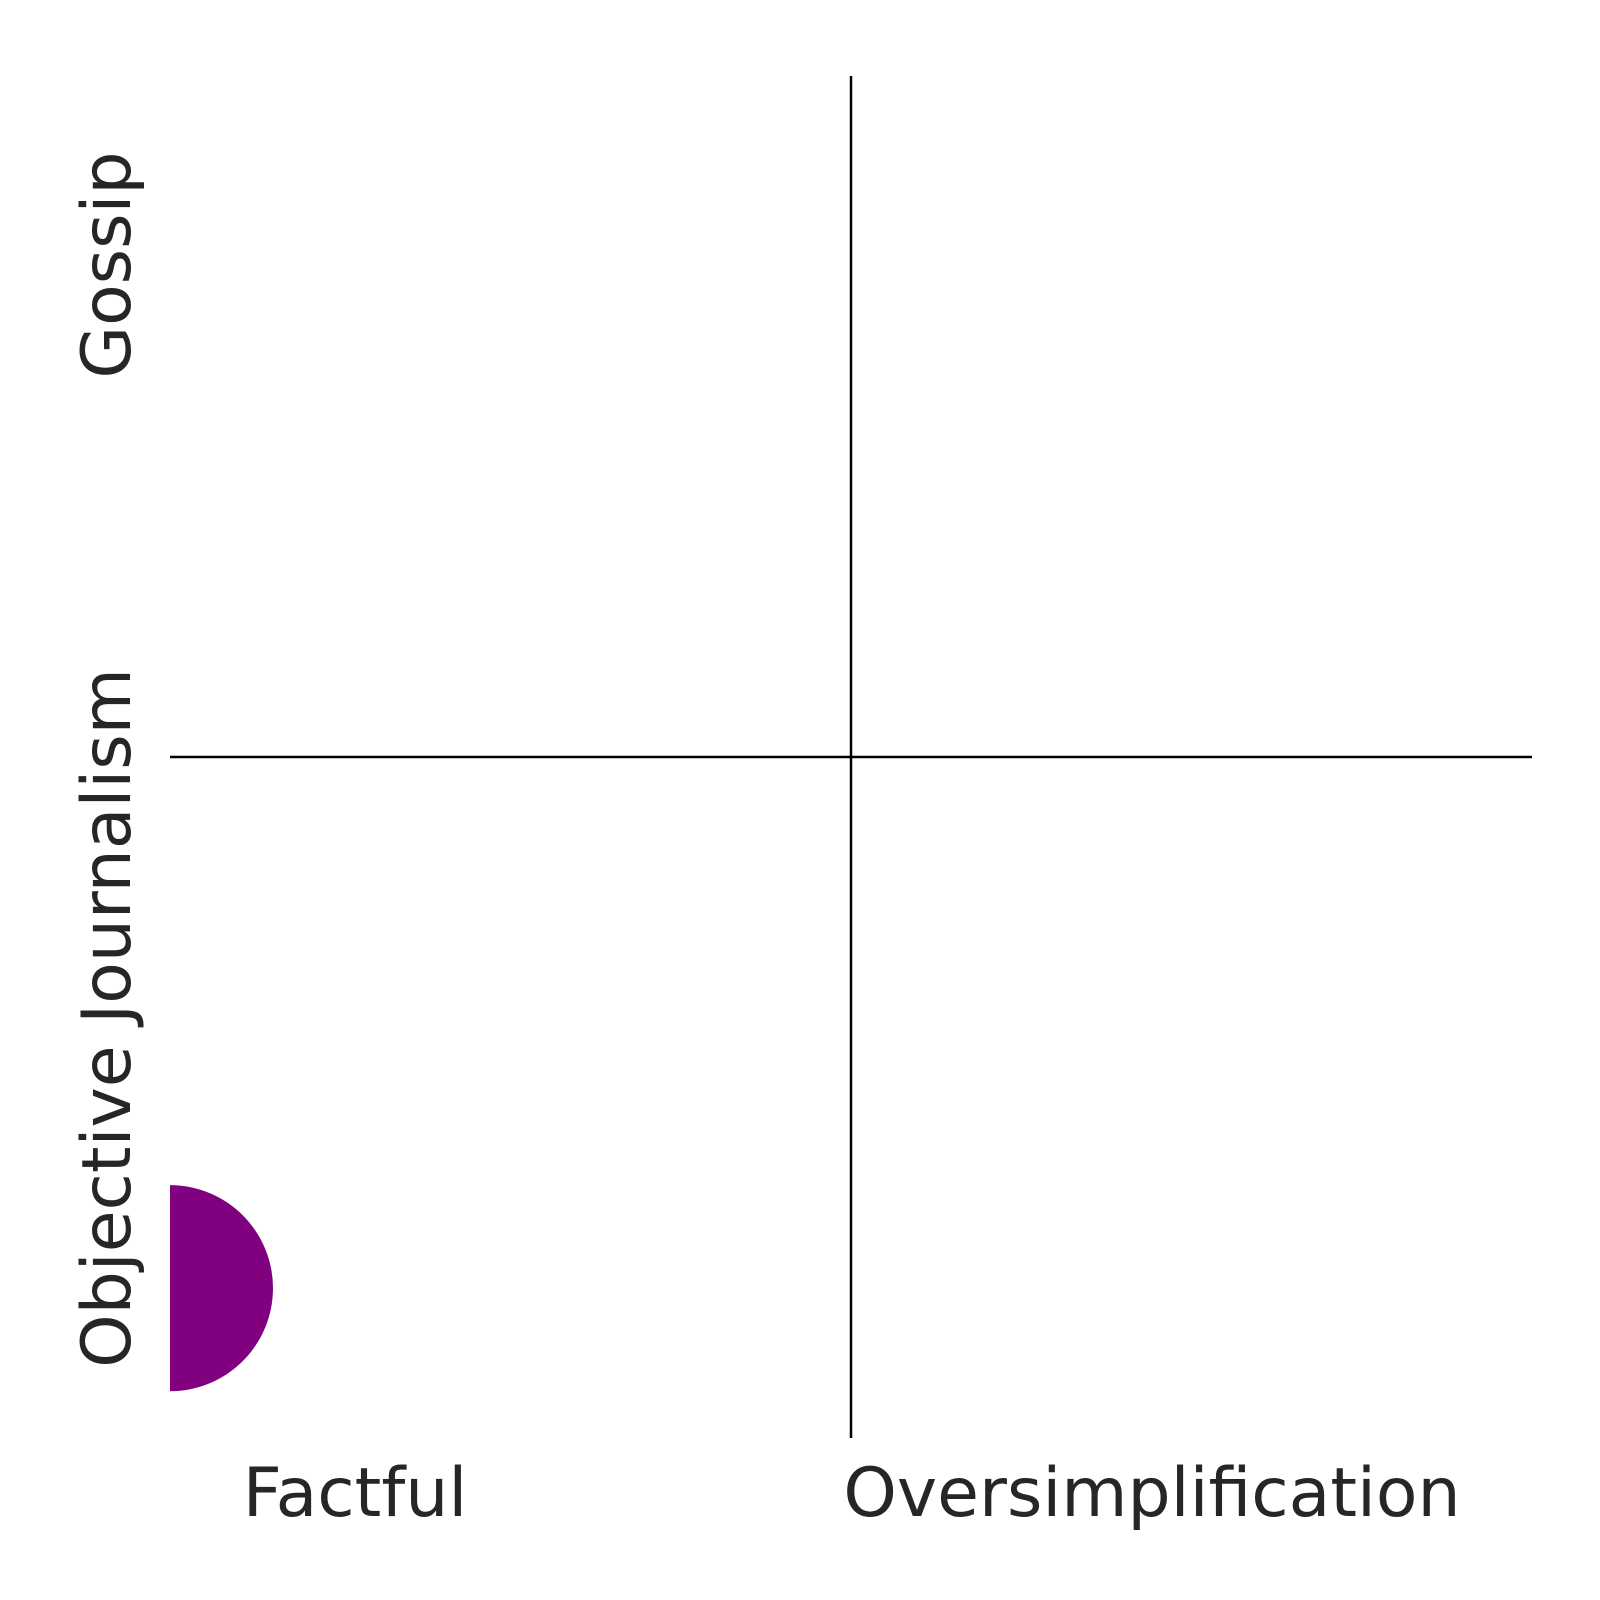  Describe the element at coordinates (107, 264) in the screenshot. I see `y-label-top: Gossip` at that location.